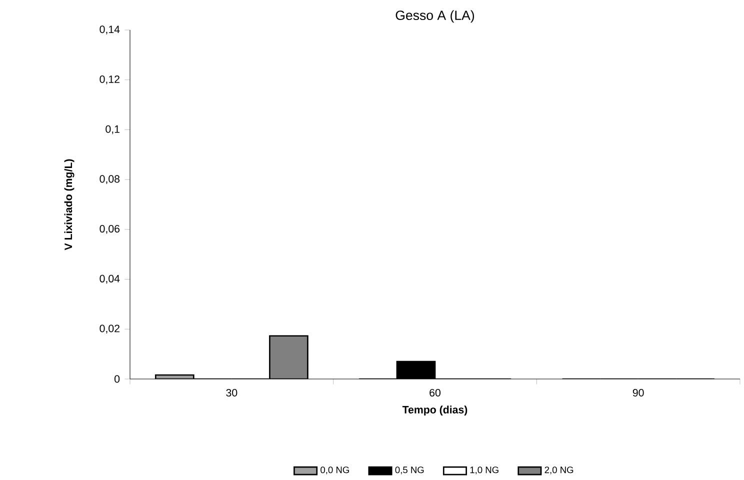 This screenshot has width=744, height=480. I want to click on y-tick-label: 0,14, so click(110, 29).